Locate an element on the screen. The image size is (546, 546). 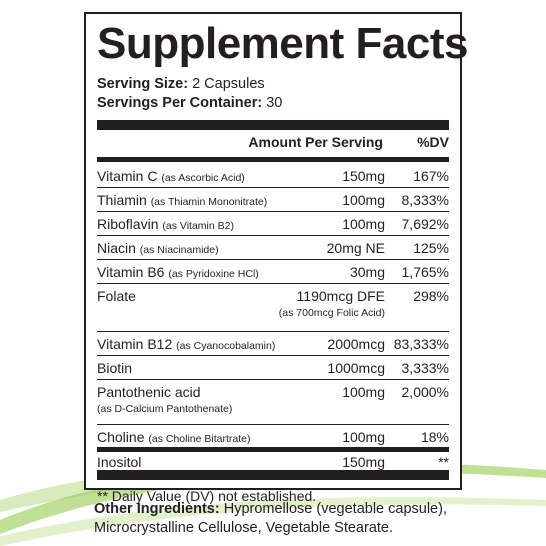
daily-value-footnote: ** Daily Value (DV) not established. is located at coordinates (207, 496).